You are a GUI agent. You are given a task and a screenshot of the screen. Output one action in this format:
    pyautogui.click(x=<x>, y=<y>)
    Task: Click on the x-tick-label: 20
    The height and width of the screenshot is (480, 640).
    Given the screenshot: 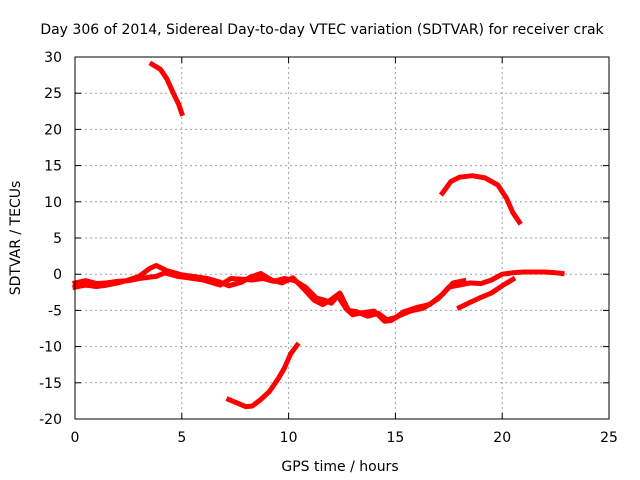 What is the action you would take?
    pyautogui.click(x=502, y=438)
    